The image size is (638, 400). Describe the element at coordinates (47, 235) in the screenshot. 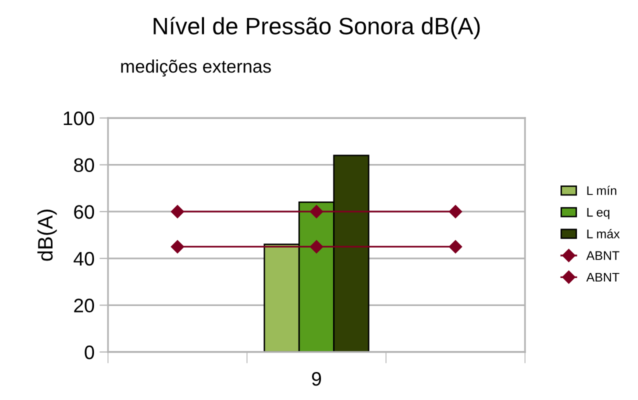

I see `y-axis-title: dB(A)` at that location.